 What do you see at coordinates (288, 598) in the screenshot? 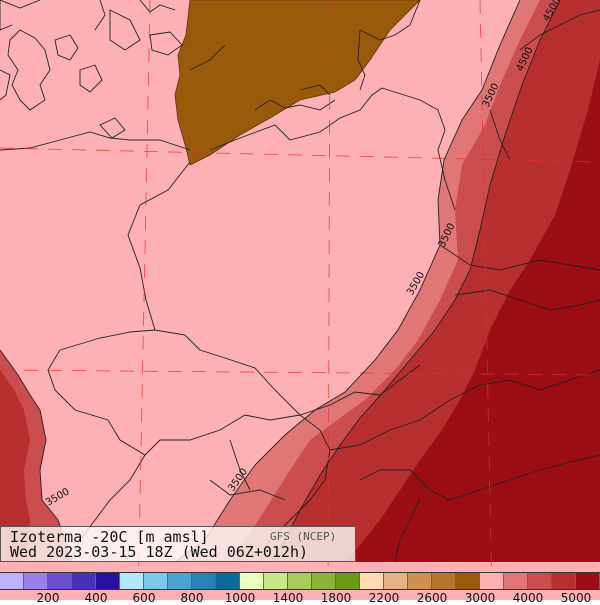
I see `legend-tick-label: 1400` at bounding box center [288, 598].